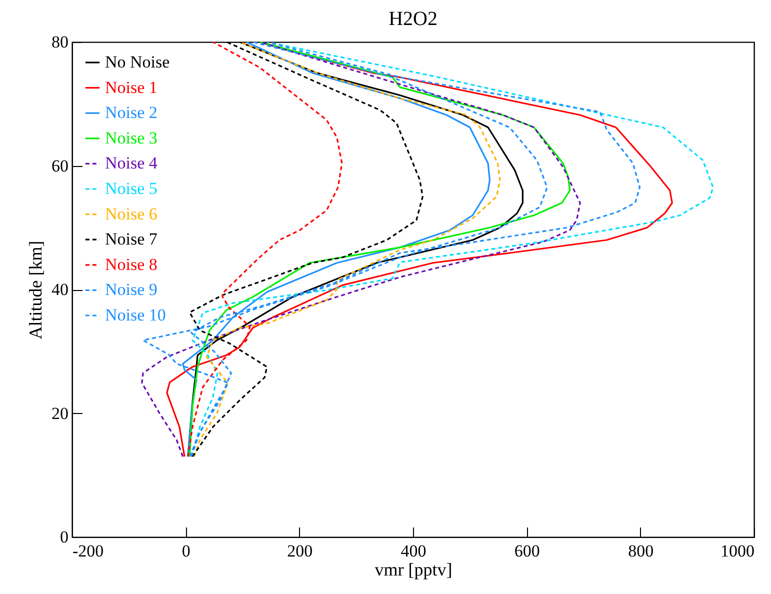 This screenshot has width=771, height=594. Describe the element at coordinates (60, 289) in the screenshot. I see `y-tick-label: 40` at that location.